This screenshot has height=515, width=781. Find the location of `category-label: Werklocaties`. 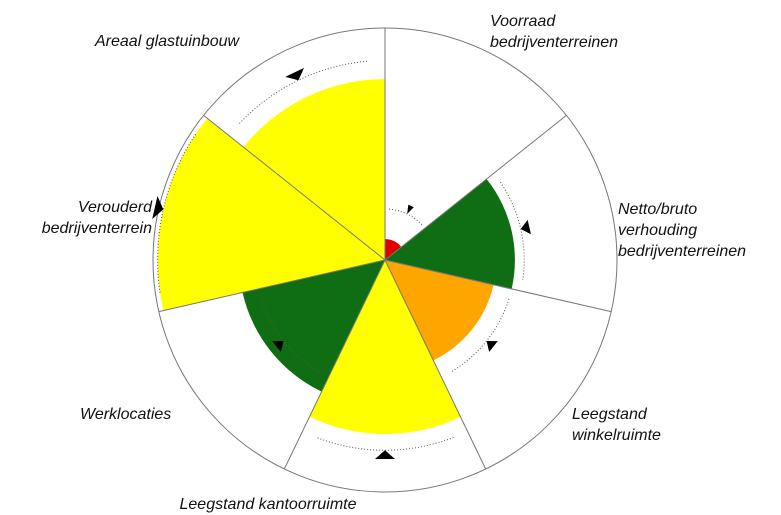

category-label: Werklocaties is located at coordinates (125, 414).